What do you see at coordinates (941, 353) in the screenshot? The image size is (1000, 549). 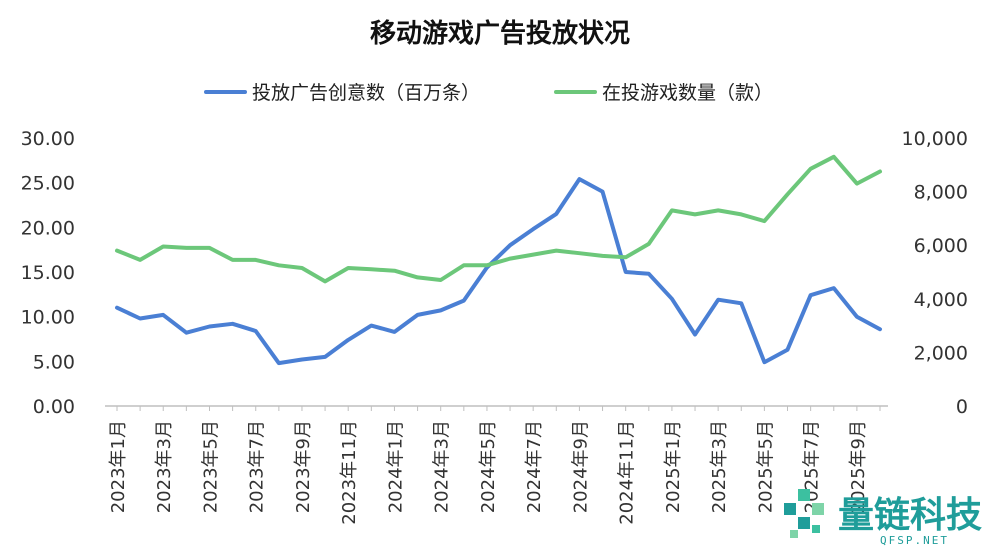 I see `y-right-tick-label: 2,000` at bounding box center [941, 353].